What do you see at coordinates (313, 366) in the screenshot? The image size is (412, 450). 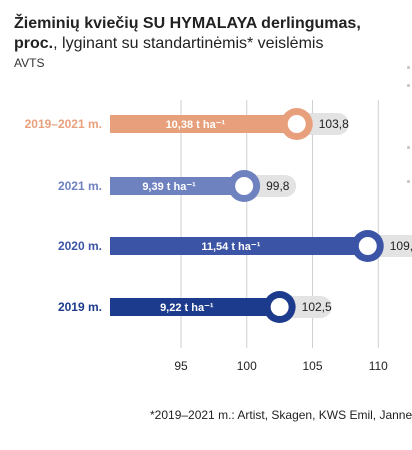 I see `x-tick-label: 105` at bounding box center [313, 366].